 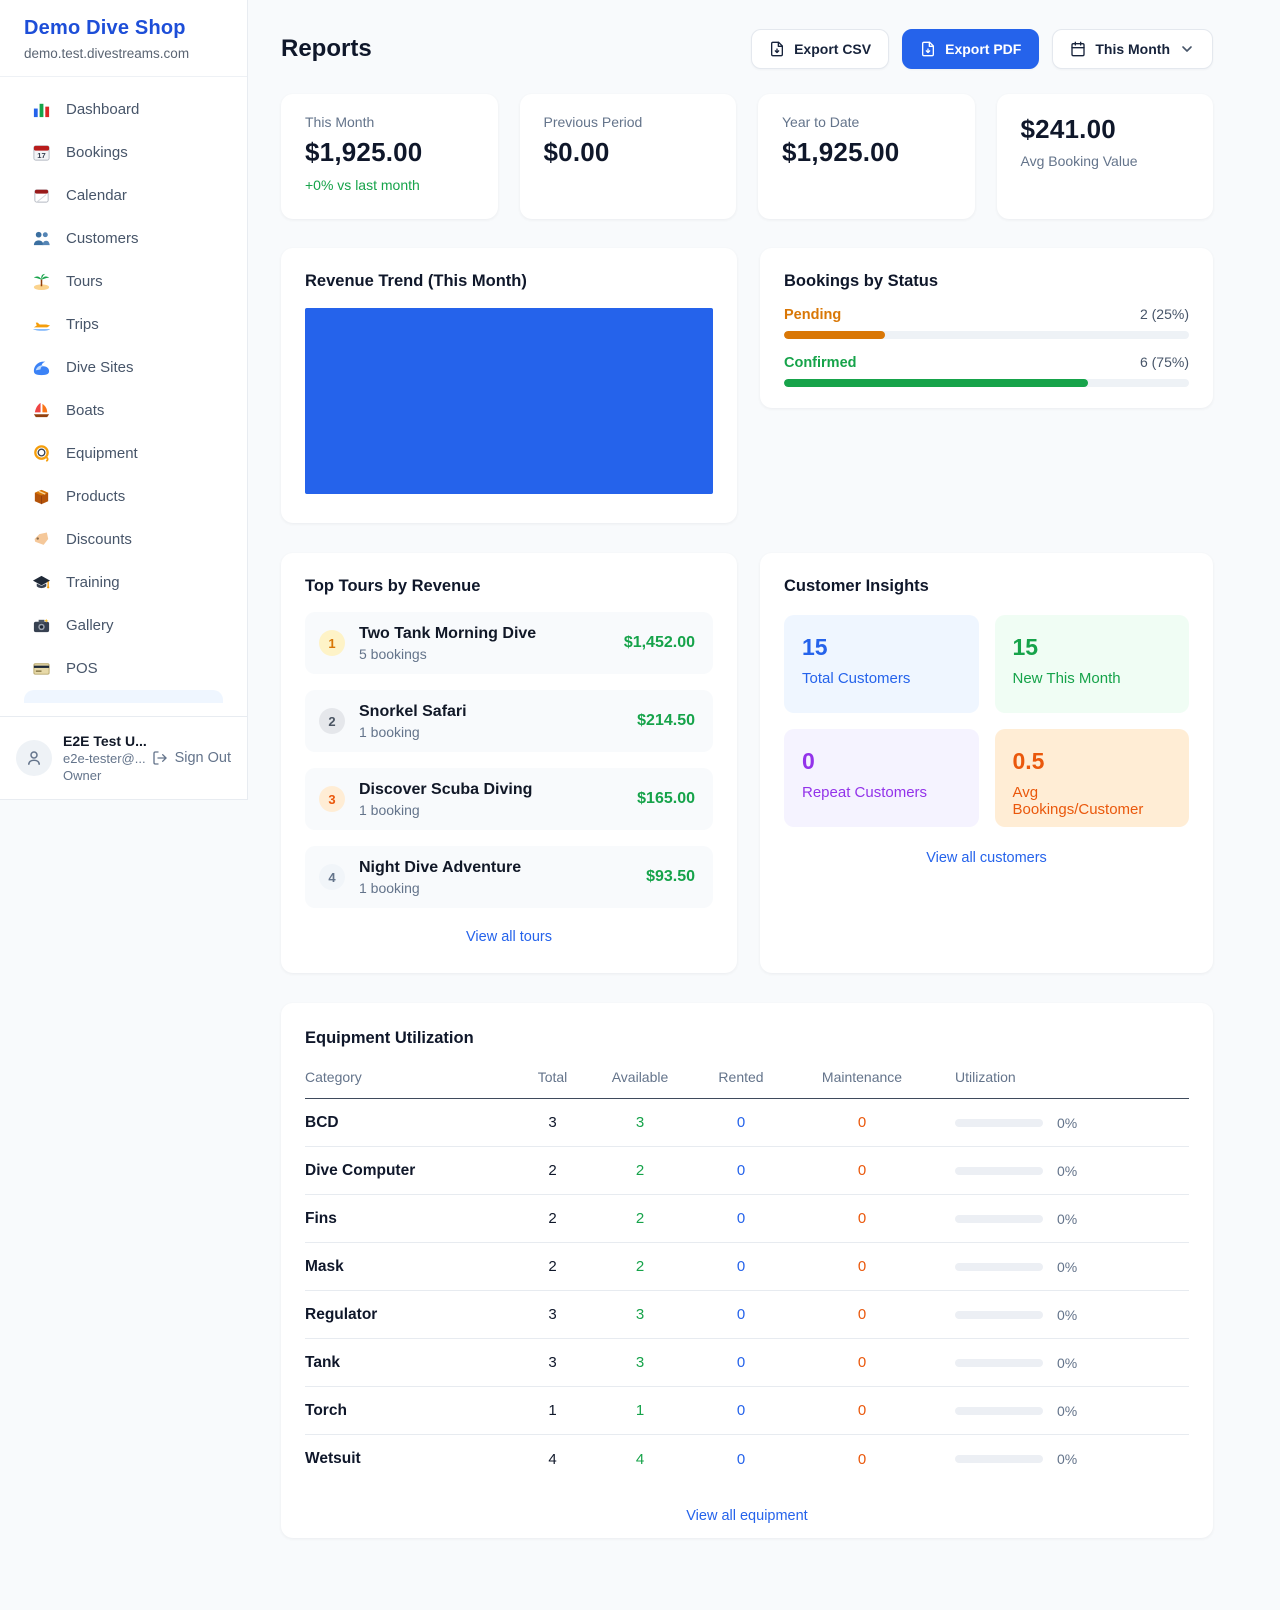 I want to click on table-row: Dive Computer 2 2 0 0 0%, so click(x=747, y=1171).